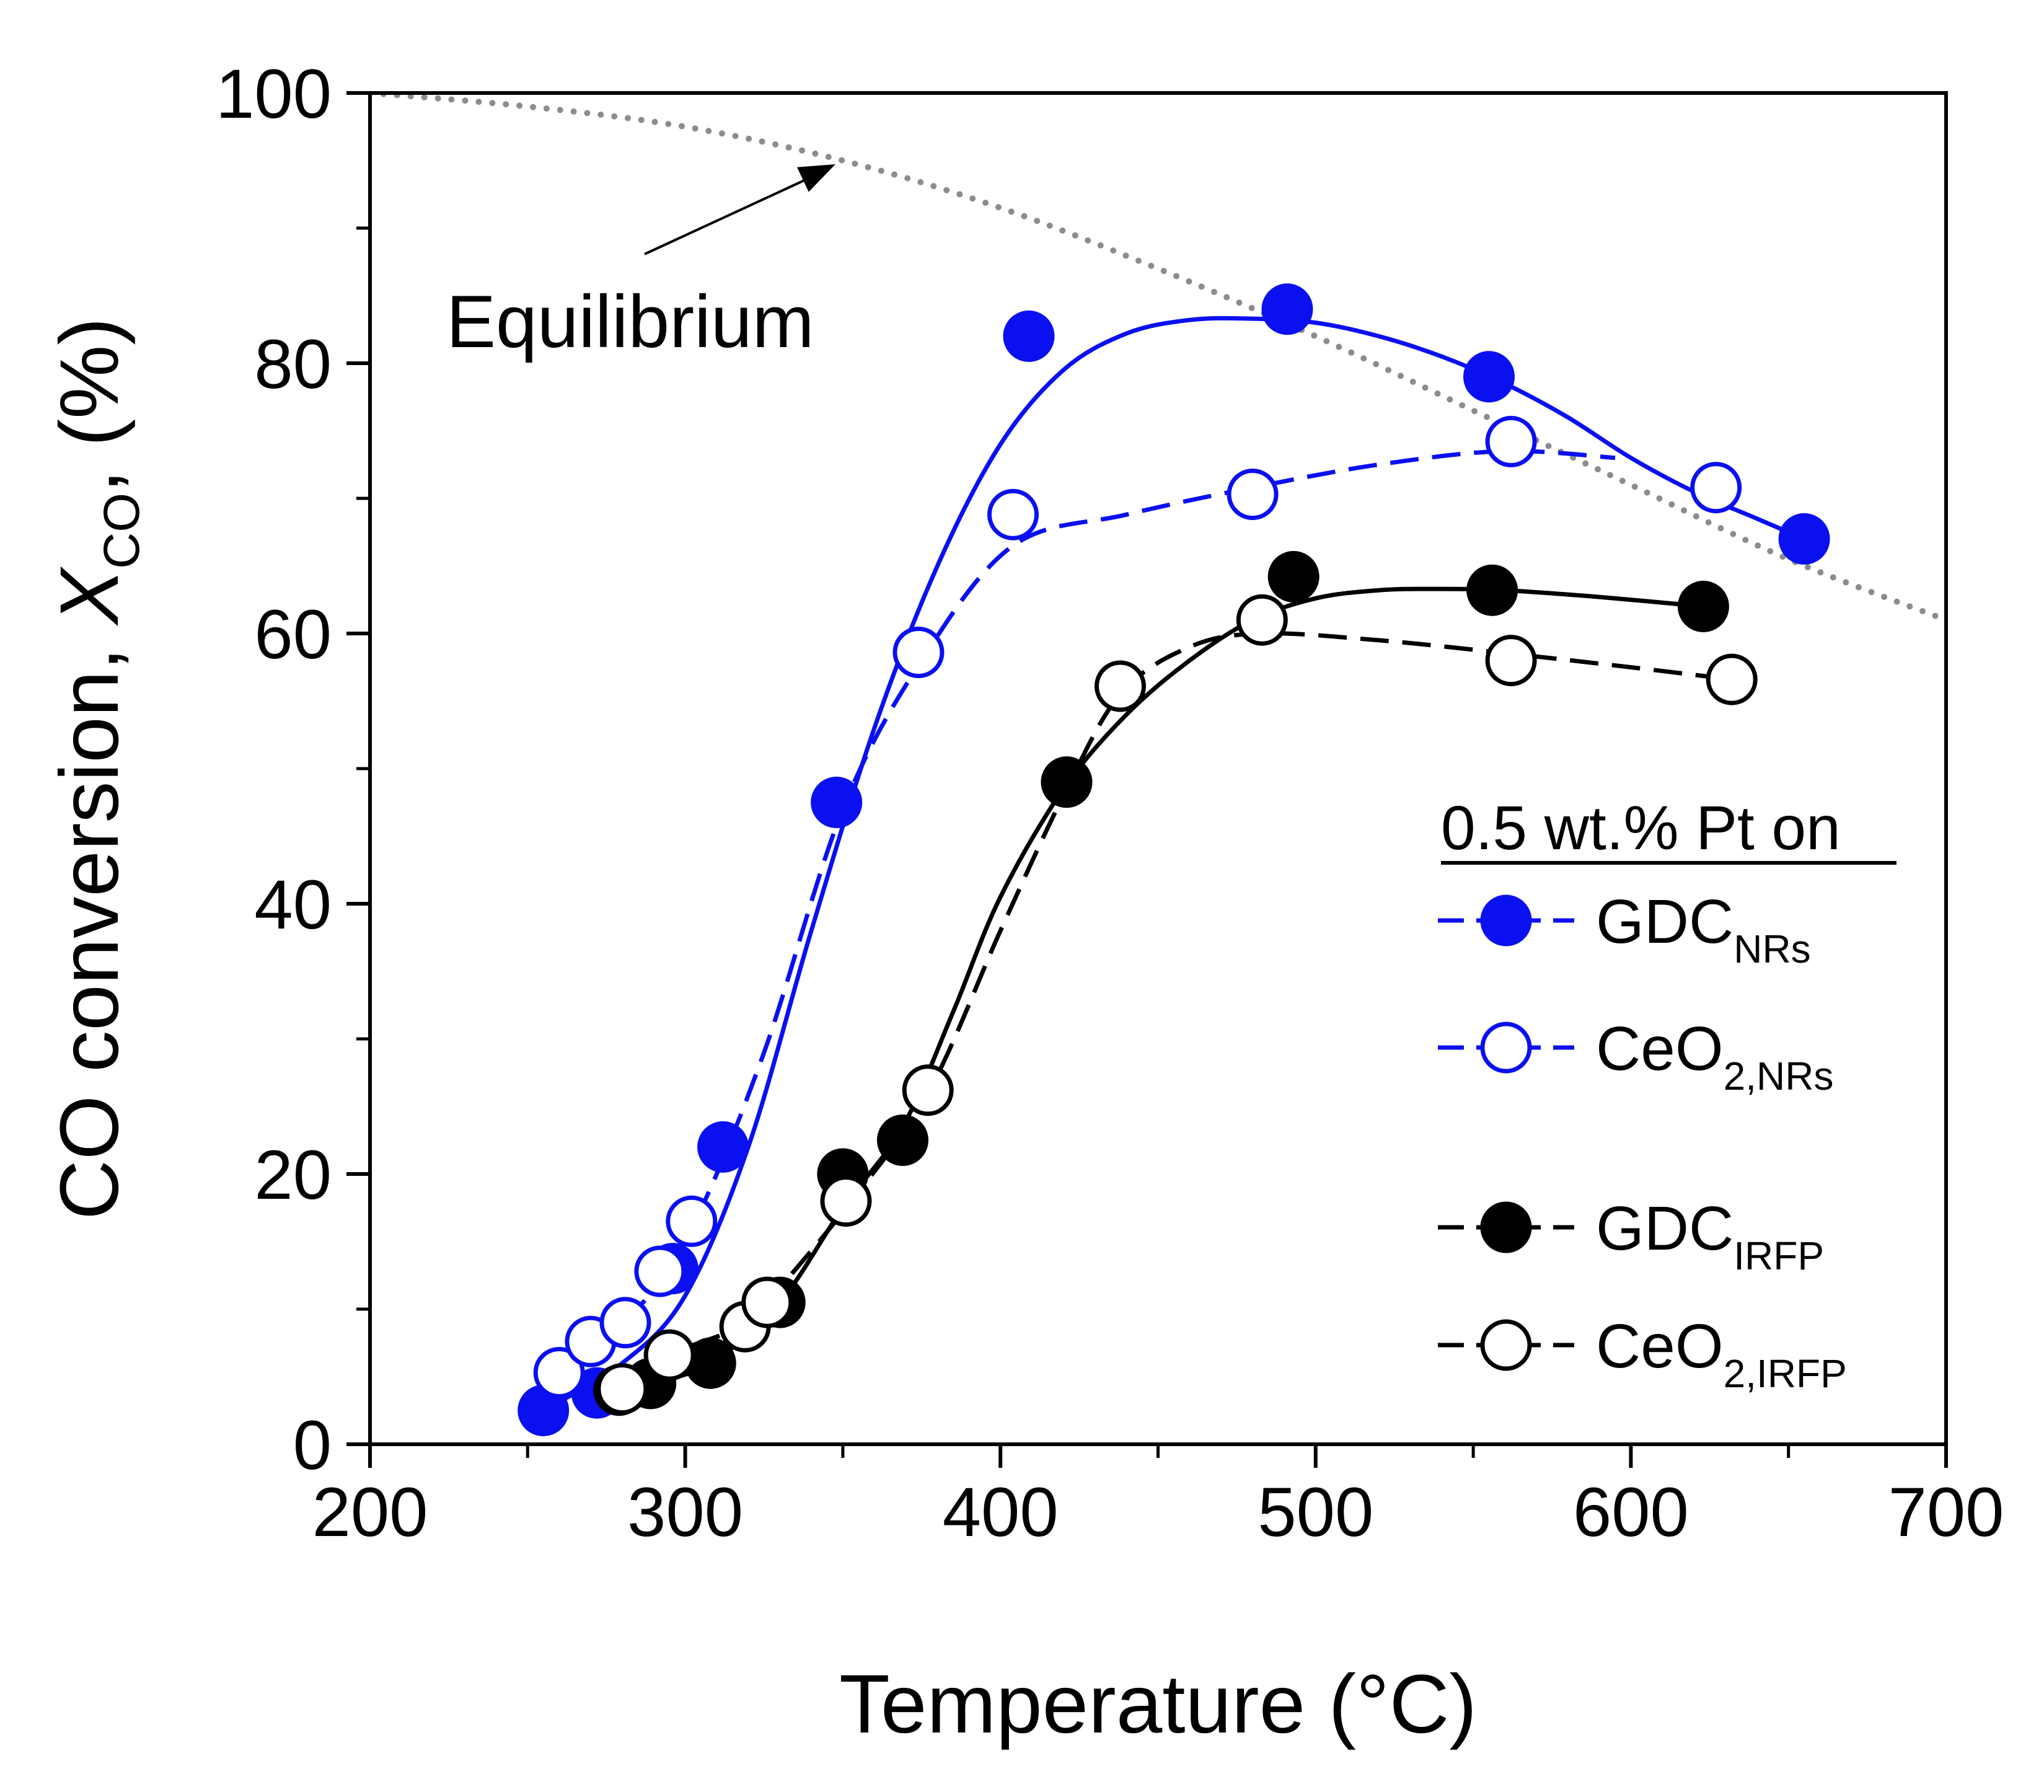 Image resolution: width=2044 pixels, height=1792 pixels. I want to click on x-tick-label: 700, so click(1946, 1512).